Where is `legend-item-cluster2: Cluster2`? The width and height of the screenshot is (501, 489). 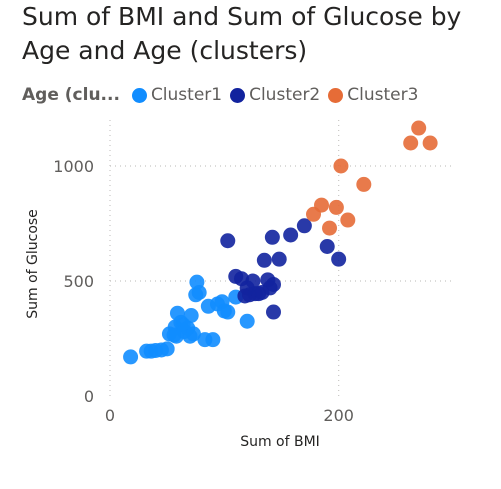
legend-item-cluster2: Cluster2 is located at coordinates (275, 95).